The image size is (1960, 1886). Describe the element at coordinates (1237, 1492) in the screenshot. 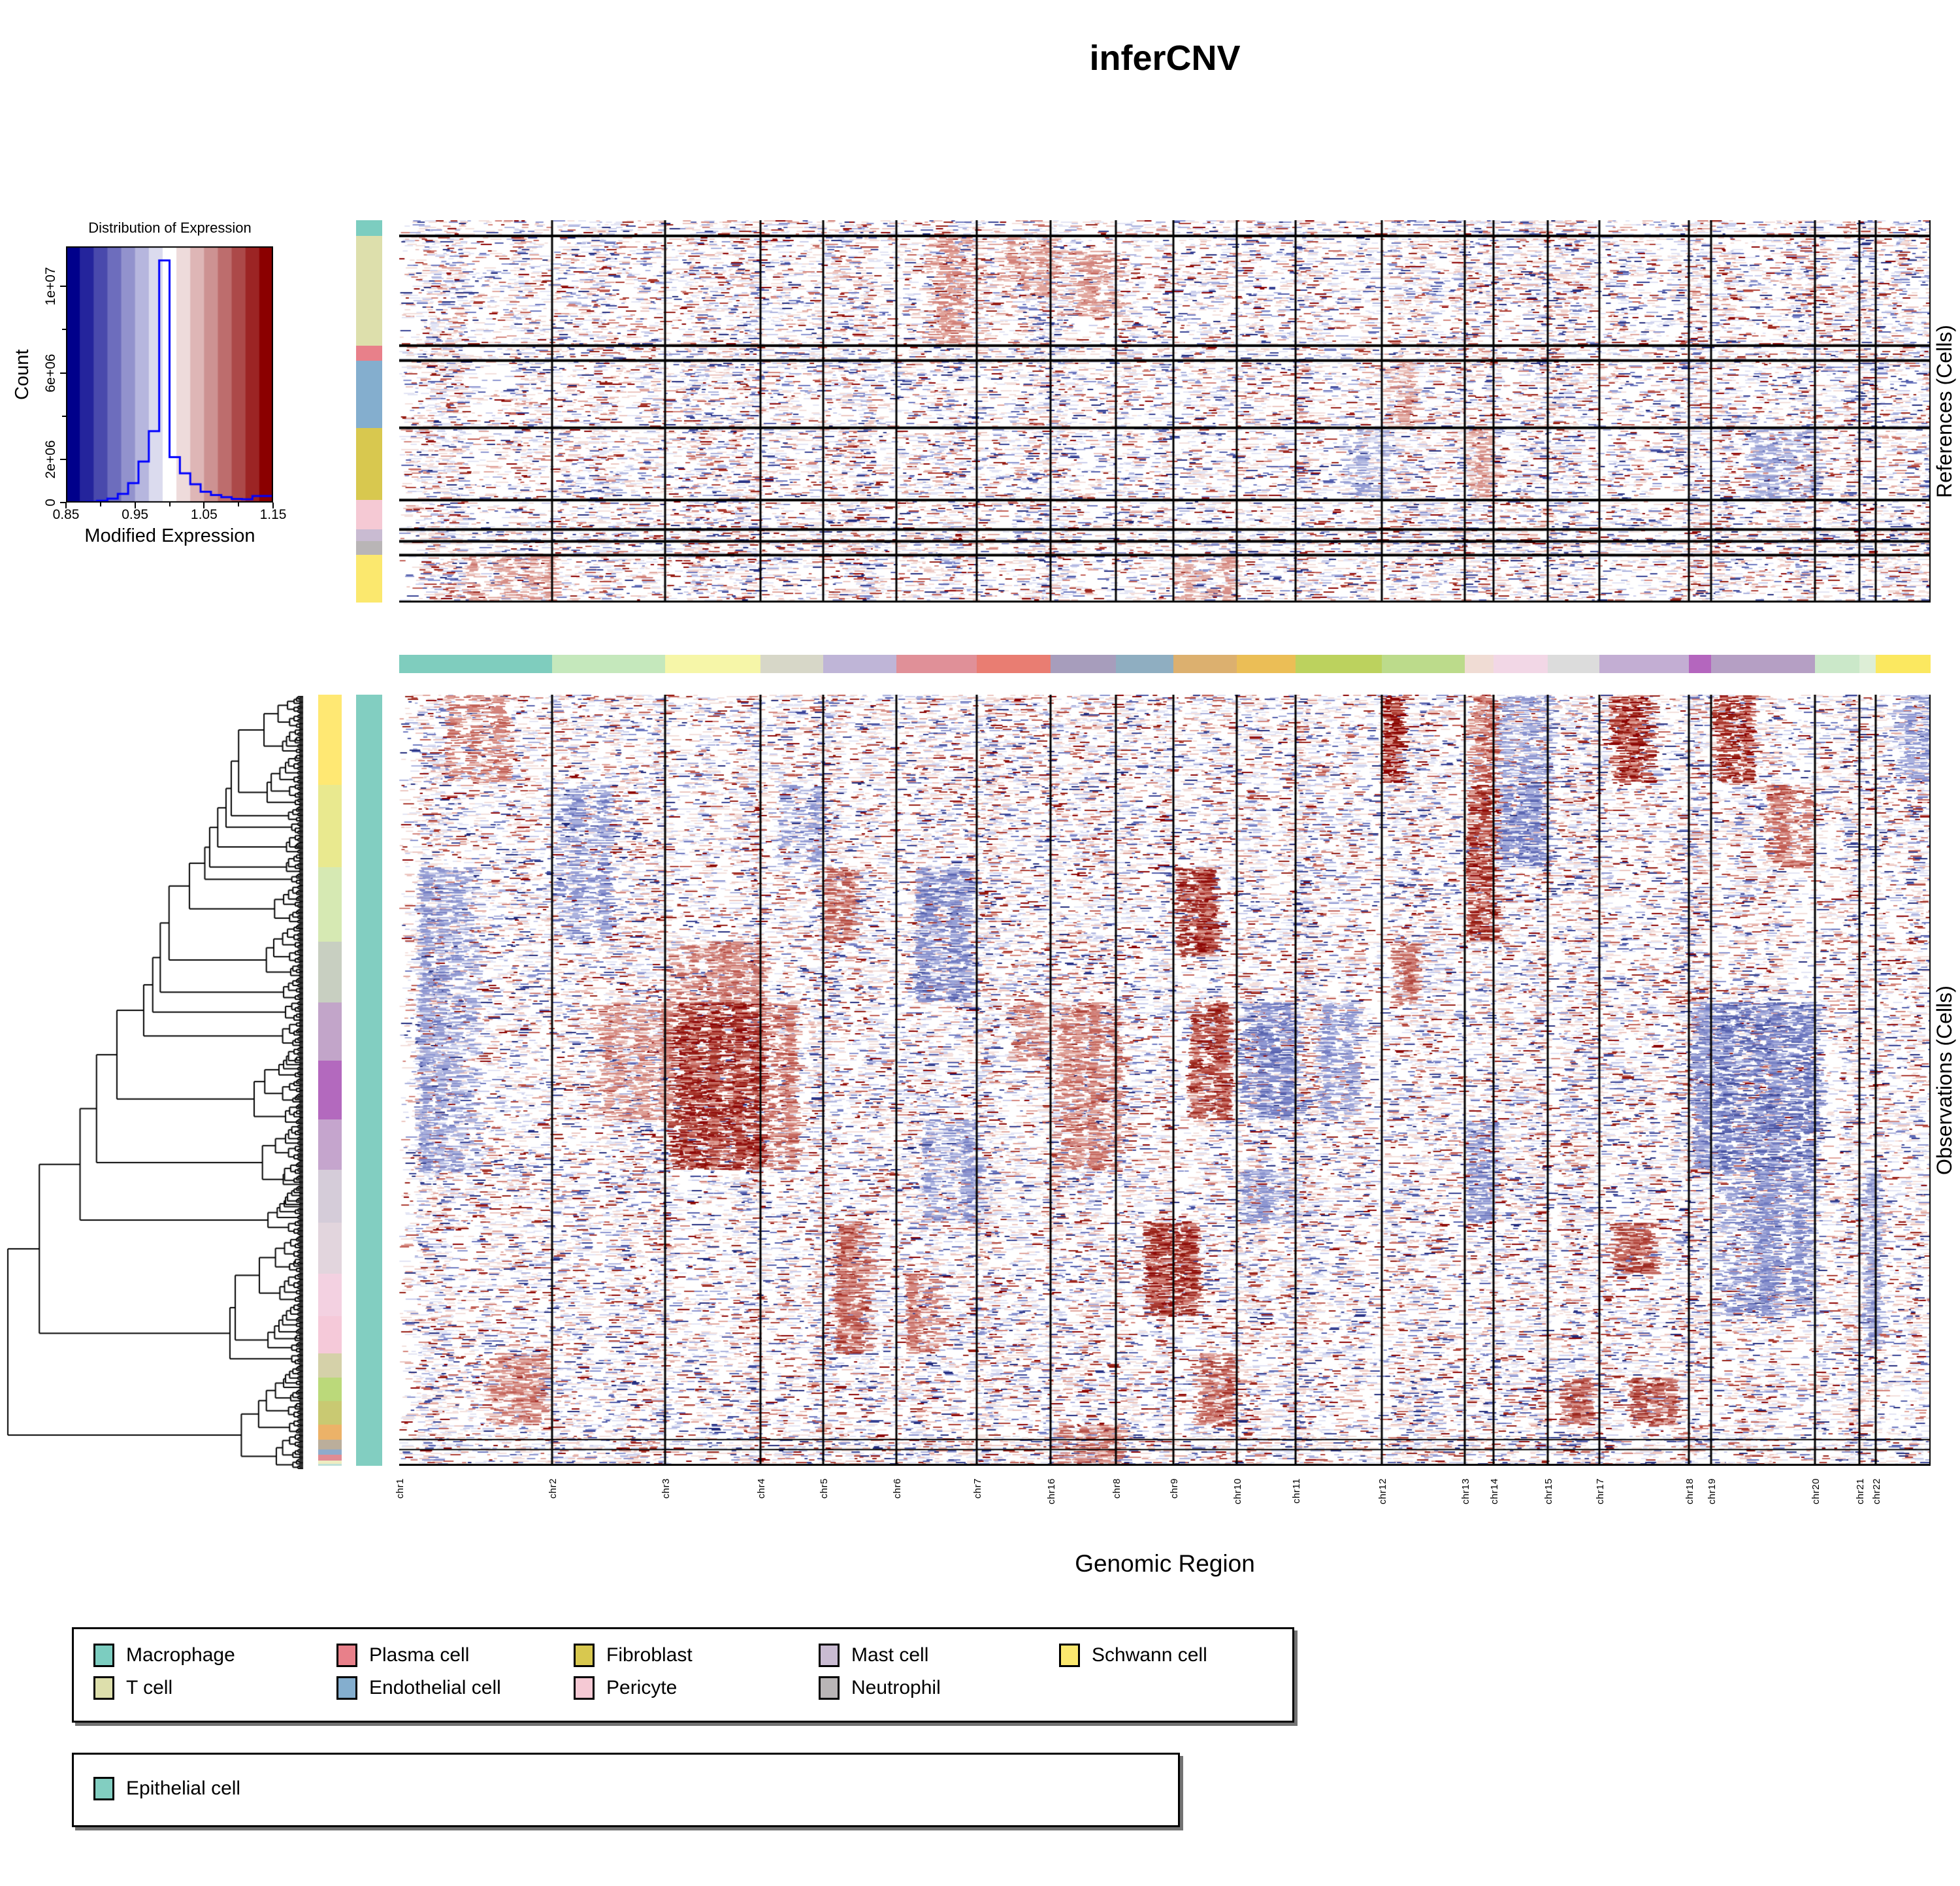

I see `chr-axis-label-chr10: chr10` at that location.